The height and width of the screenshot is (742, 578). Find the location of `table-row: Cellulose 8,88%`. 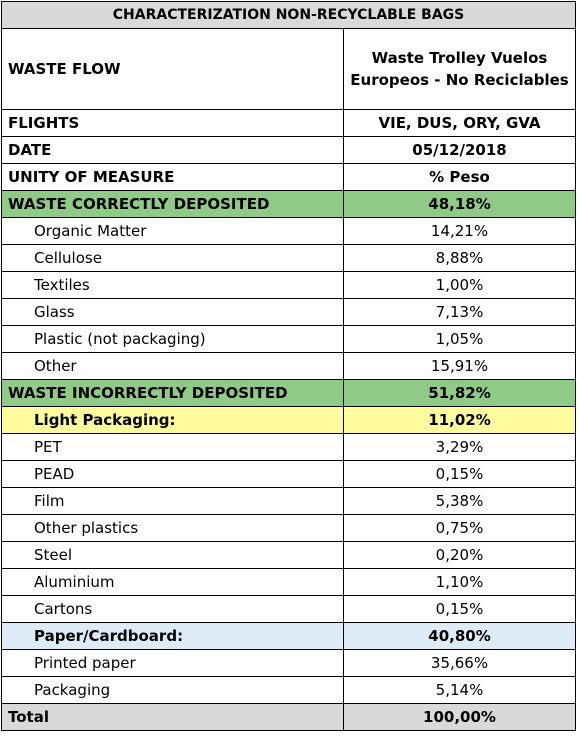

table-row: Cellulose 8,88% is located at coordinates (289, 258).